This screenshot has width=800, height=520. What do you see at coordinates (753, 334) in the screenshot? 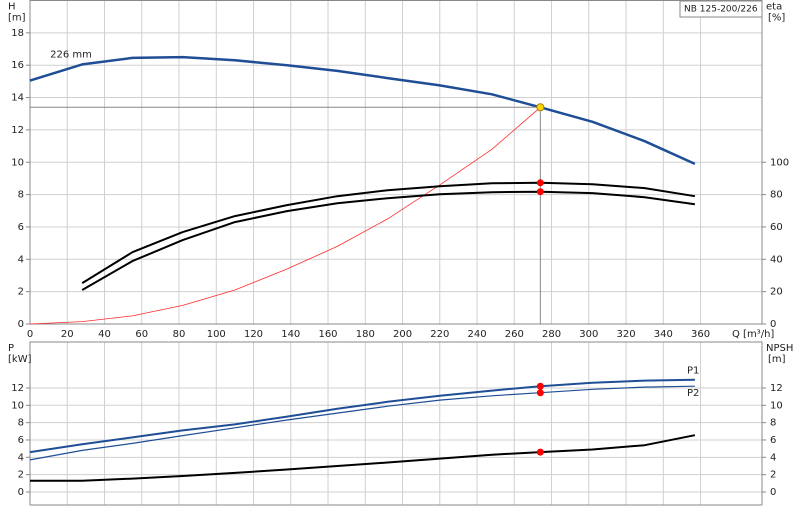
I see `x-axis-label: Q [m³/h]` at bounding box center [753, 334].